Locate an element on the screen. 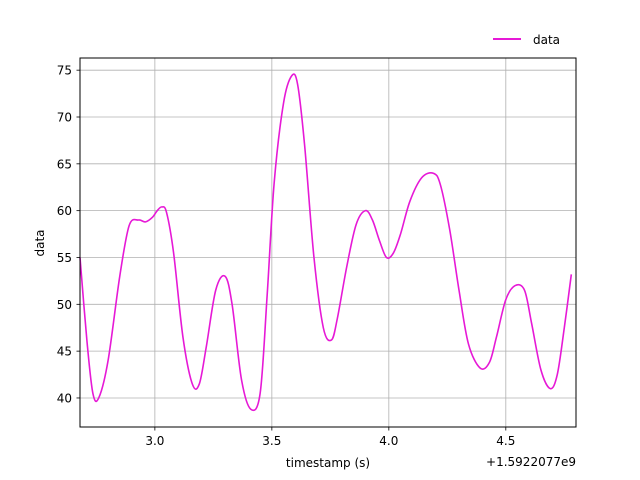 The width and height of the screenshot is (640, 480). x-axis-label: timestamp (s) is located at coordinates (328, 463).